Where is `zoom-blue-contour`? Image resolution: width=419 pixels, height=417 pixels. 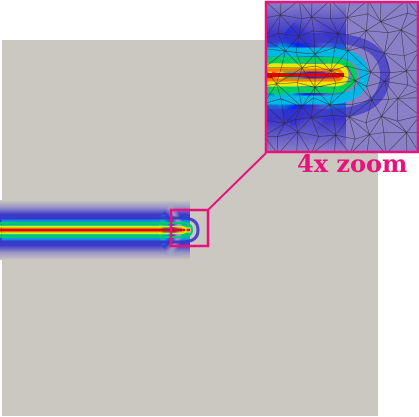
zoom-blue-contour is located at coordinates (328, 76).